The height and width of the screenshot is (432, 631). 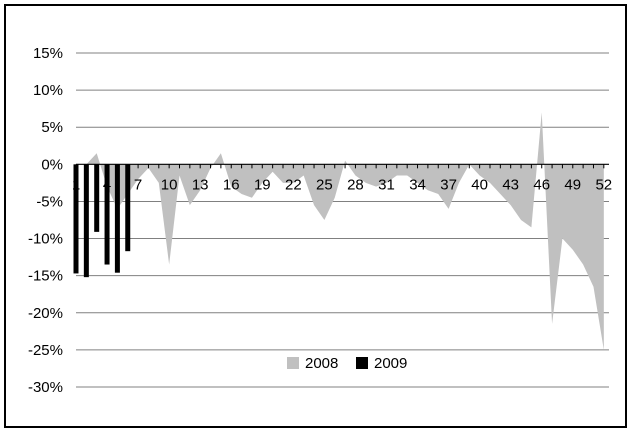 What do you see at coordinates (45, 350) in the screenshot?
I see `y-tick-label: -25%` at bounding box center [45, 350].